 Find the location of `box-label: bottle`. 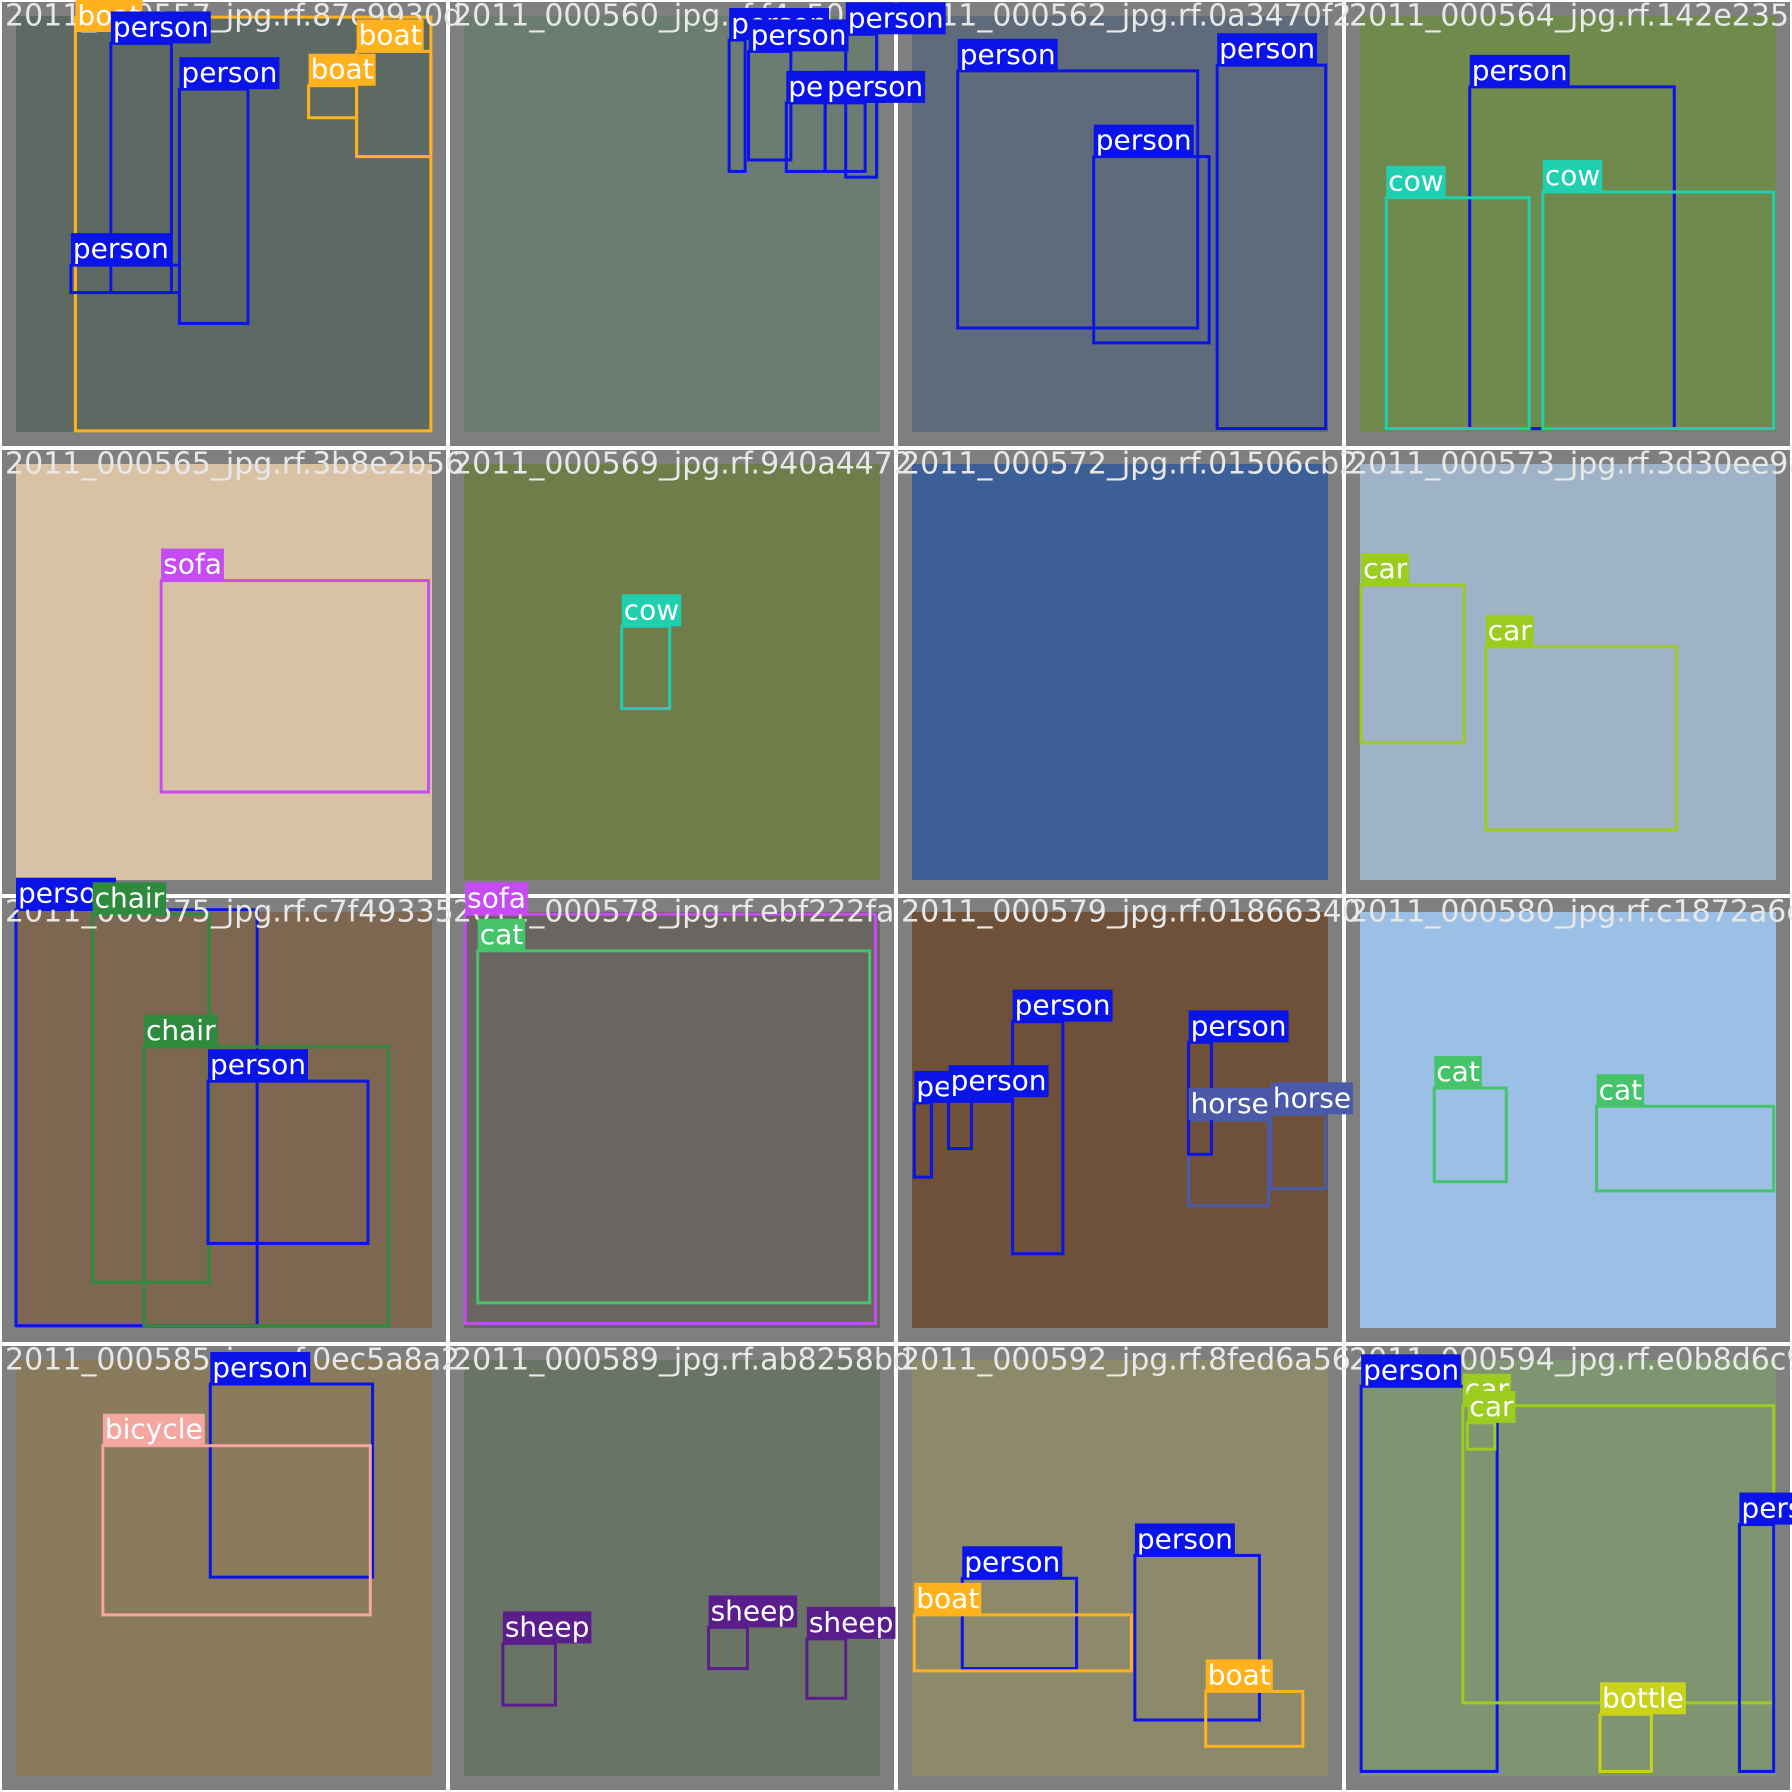

box-label: bottle is located at coordinates (1643, 1697).